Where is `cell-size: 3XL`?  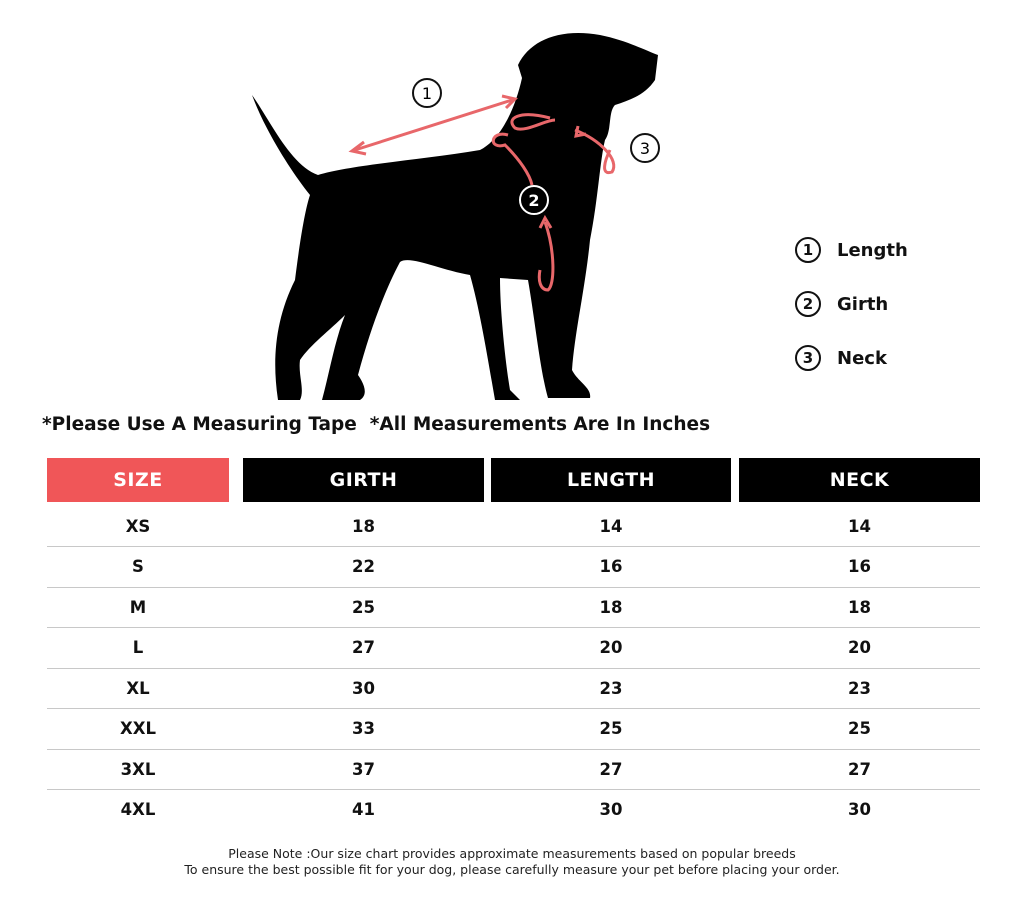
cell-size: 3XL is located at coordinates (138, 769).